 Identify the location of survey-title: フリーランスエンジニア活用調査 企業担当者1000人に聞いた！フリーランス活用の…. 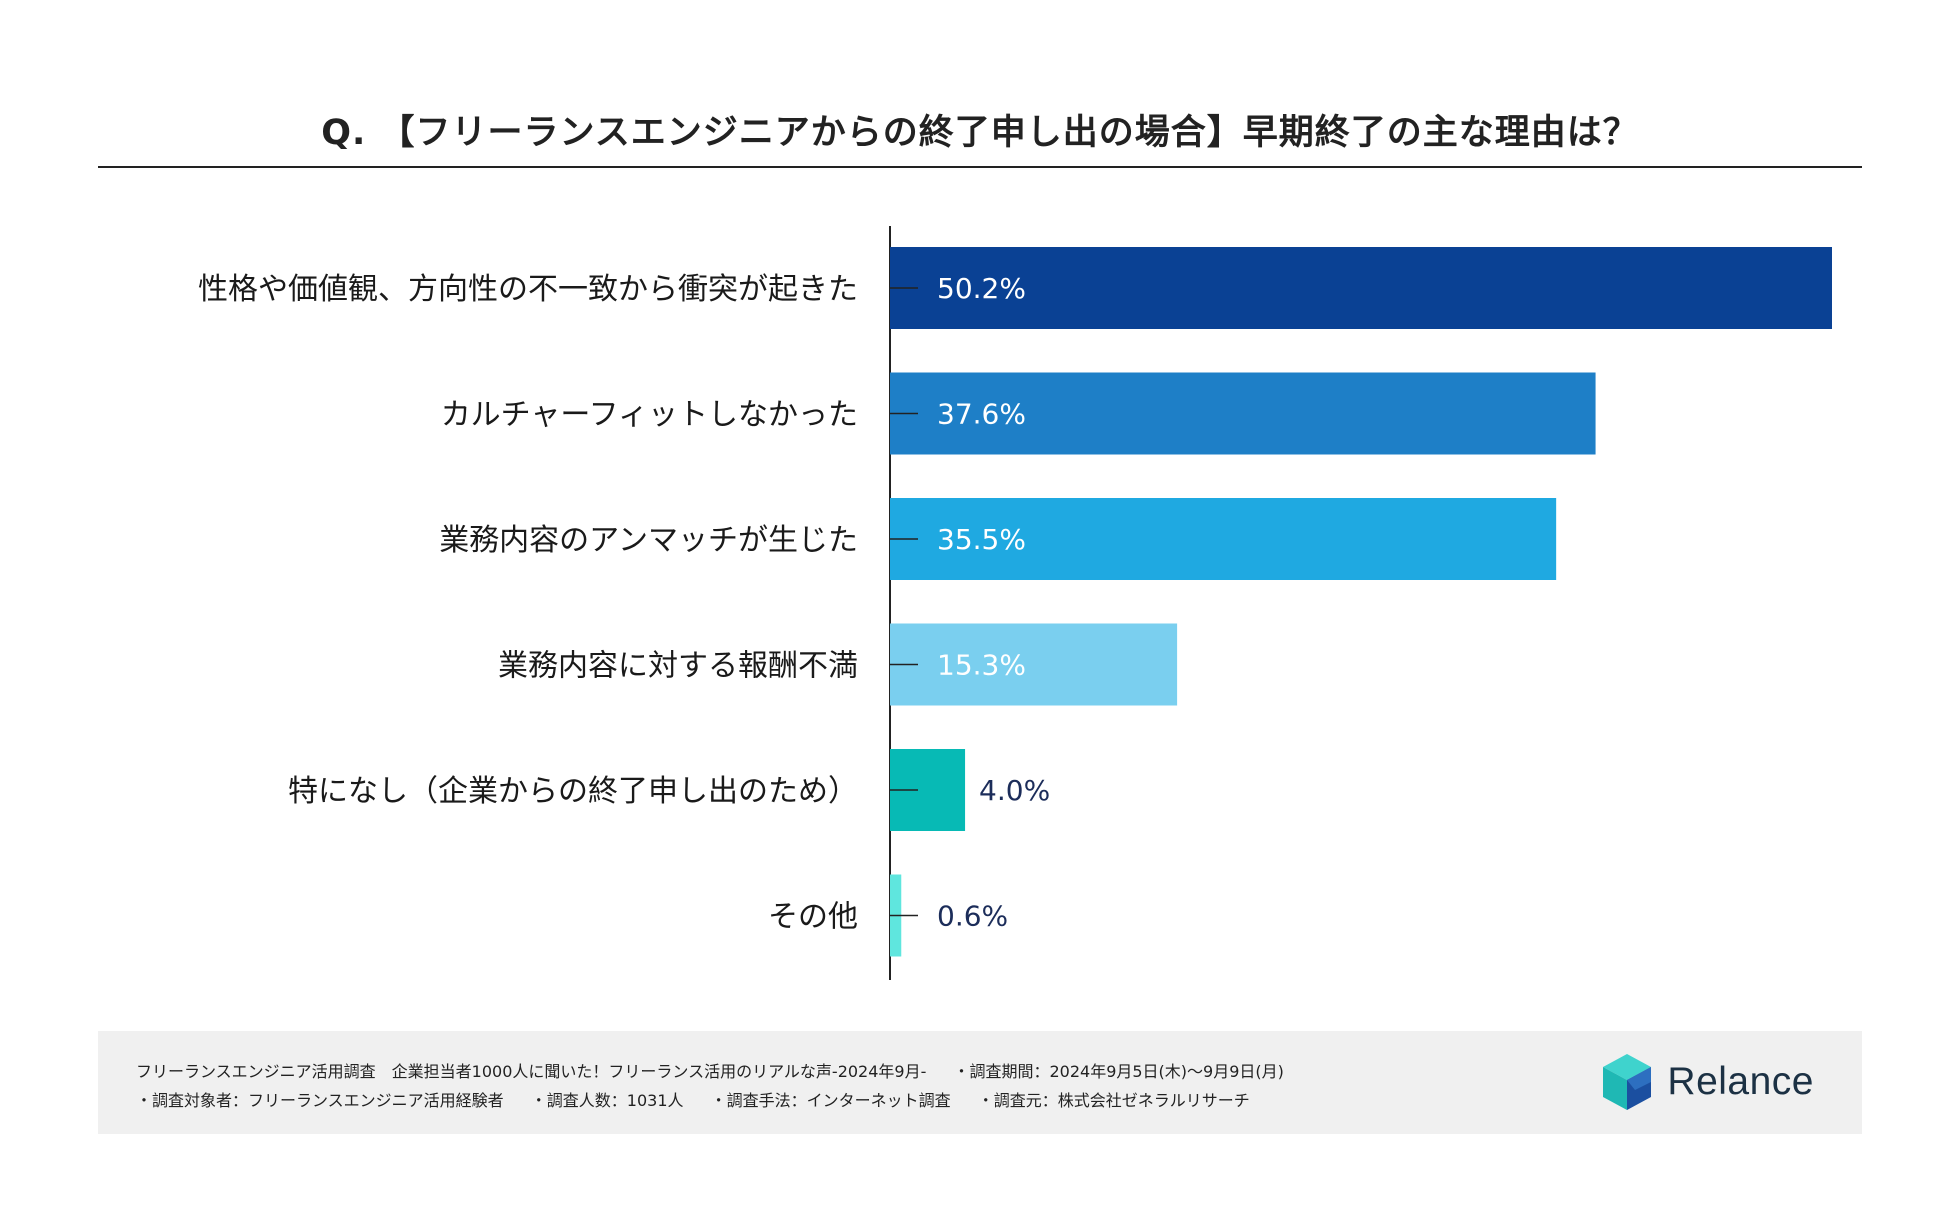
(531, 1071).